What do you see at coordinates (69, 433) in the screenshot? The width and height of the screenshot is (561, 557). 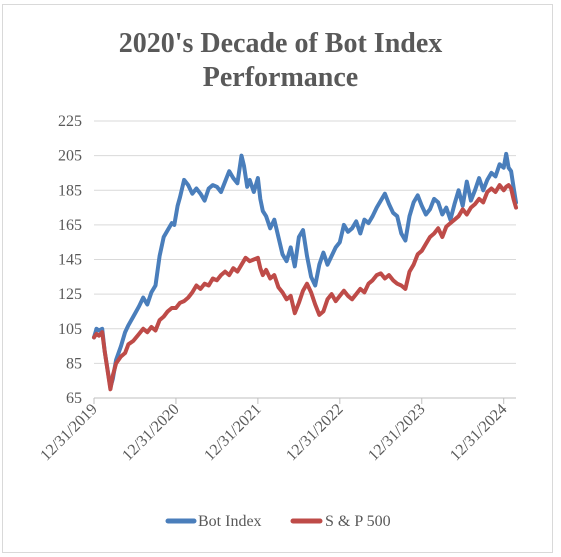 I see `x-tick-label: 12/31/2019` at bounding box center [69, 433].